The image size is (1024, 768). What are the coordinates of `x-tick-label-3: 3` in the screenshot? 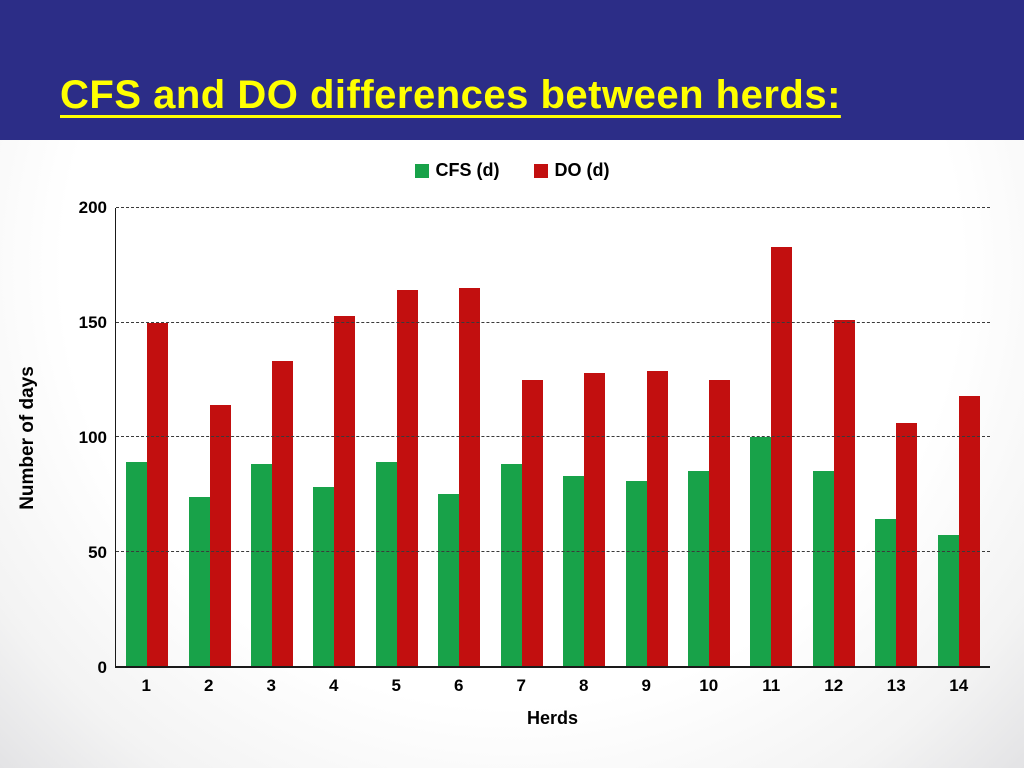 It's located at (271, 685).